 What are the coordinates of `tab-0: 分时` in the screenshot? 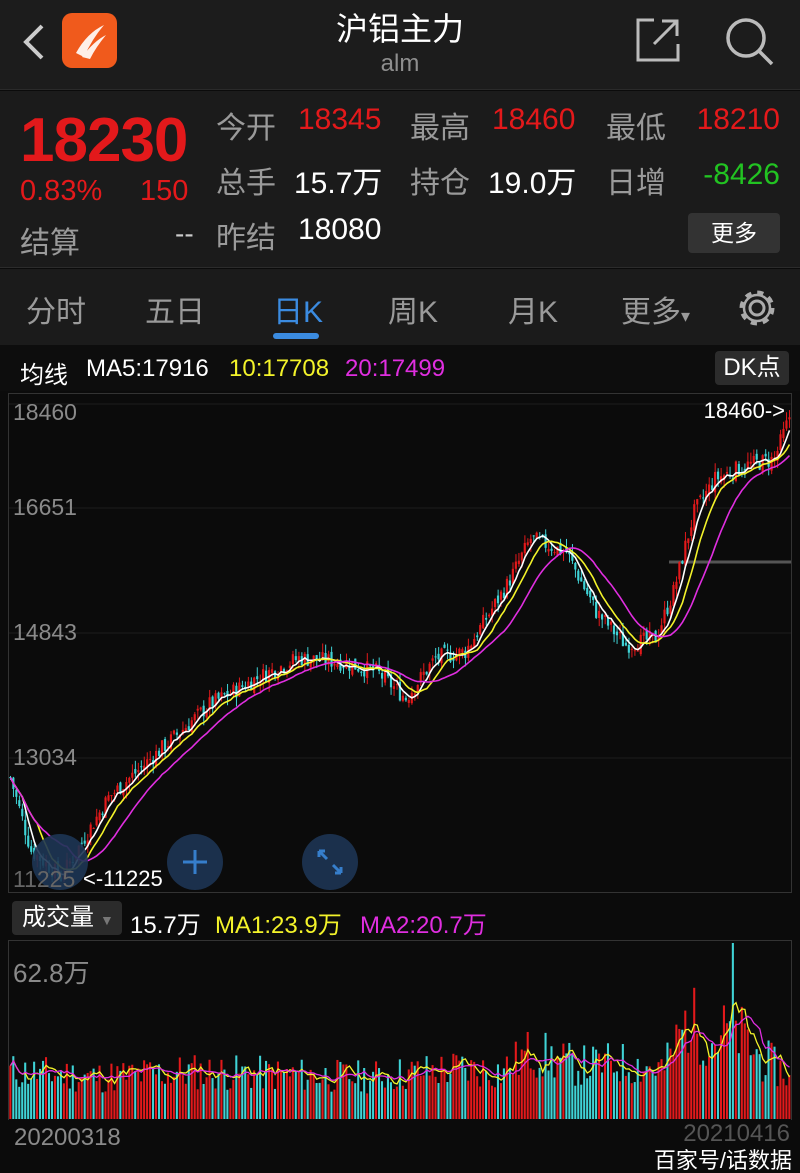 It's located at (56, 309).